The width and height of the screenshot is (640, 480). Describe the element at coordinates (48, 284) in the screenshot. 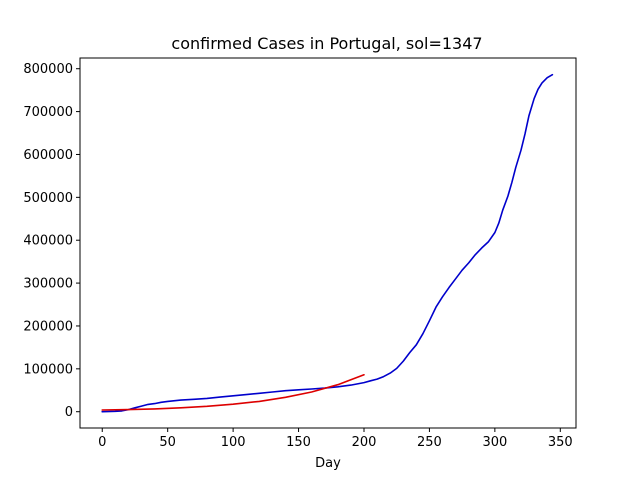

I see `y-tick-label: 300000` at that location.